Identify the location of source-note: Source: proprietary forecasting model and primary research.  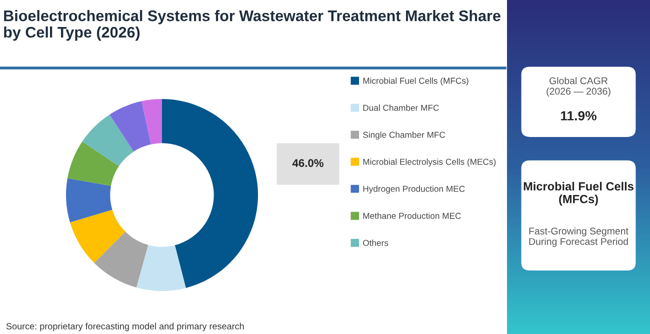
(125, 327).